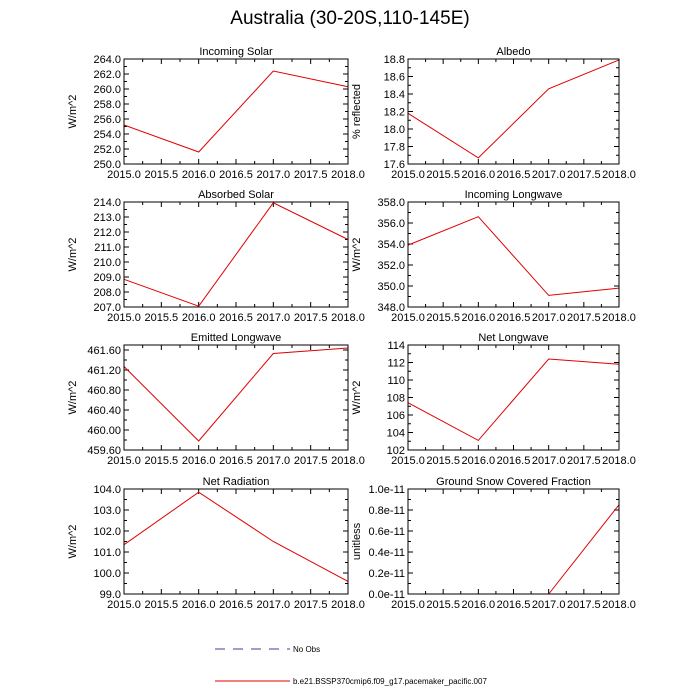 This screenshot has width=700, height=700. I want to click on y-tick-label: 101.0, so click(107, 553).